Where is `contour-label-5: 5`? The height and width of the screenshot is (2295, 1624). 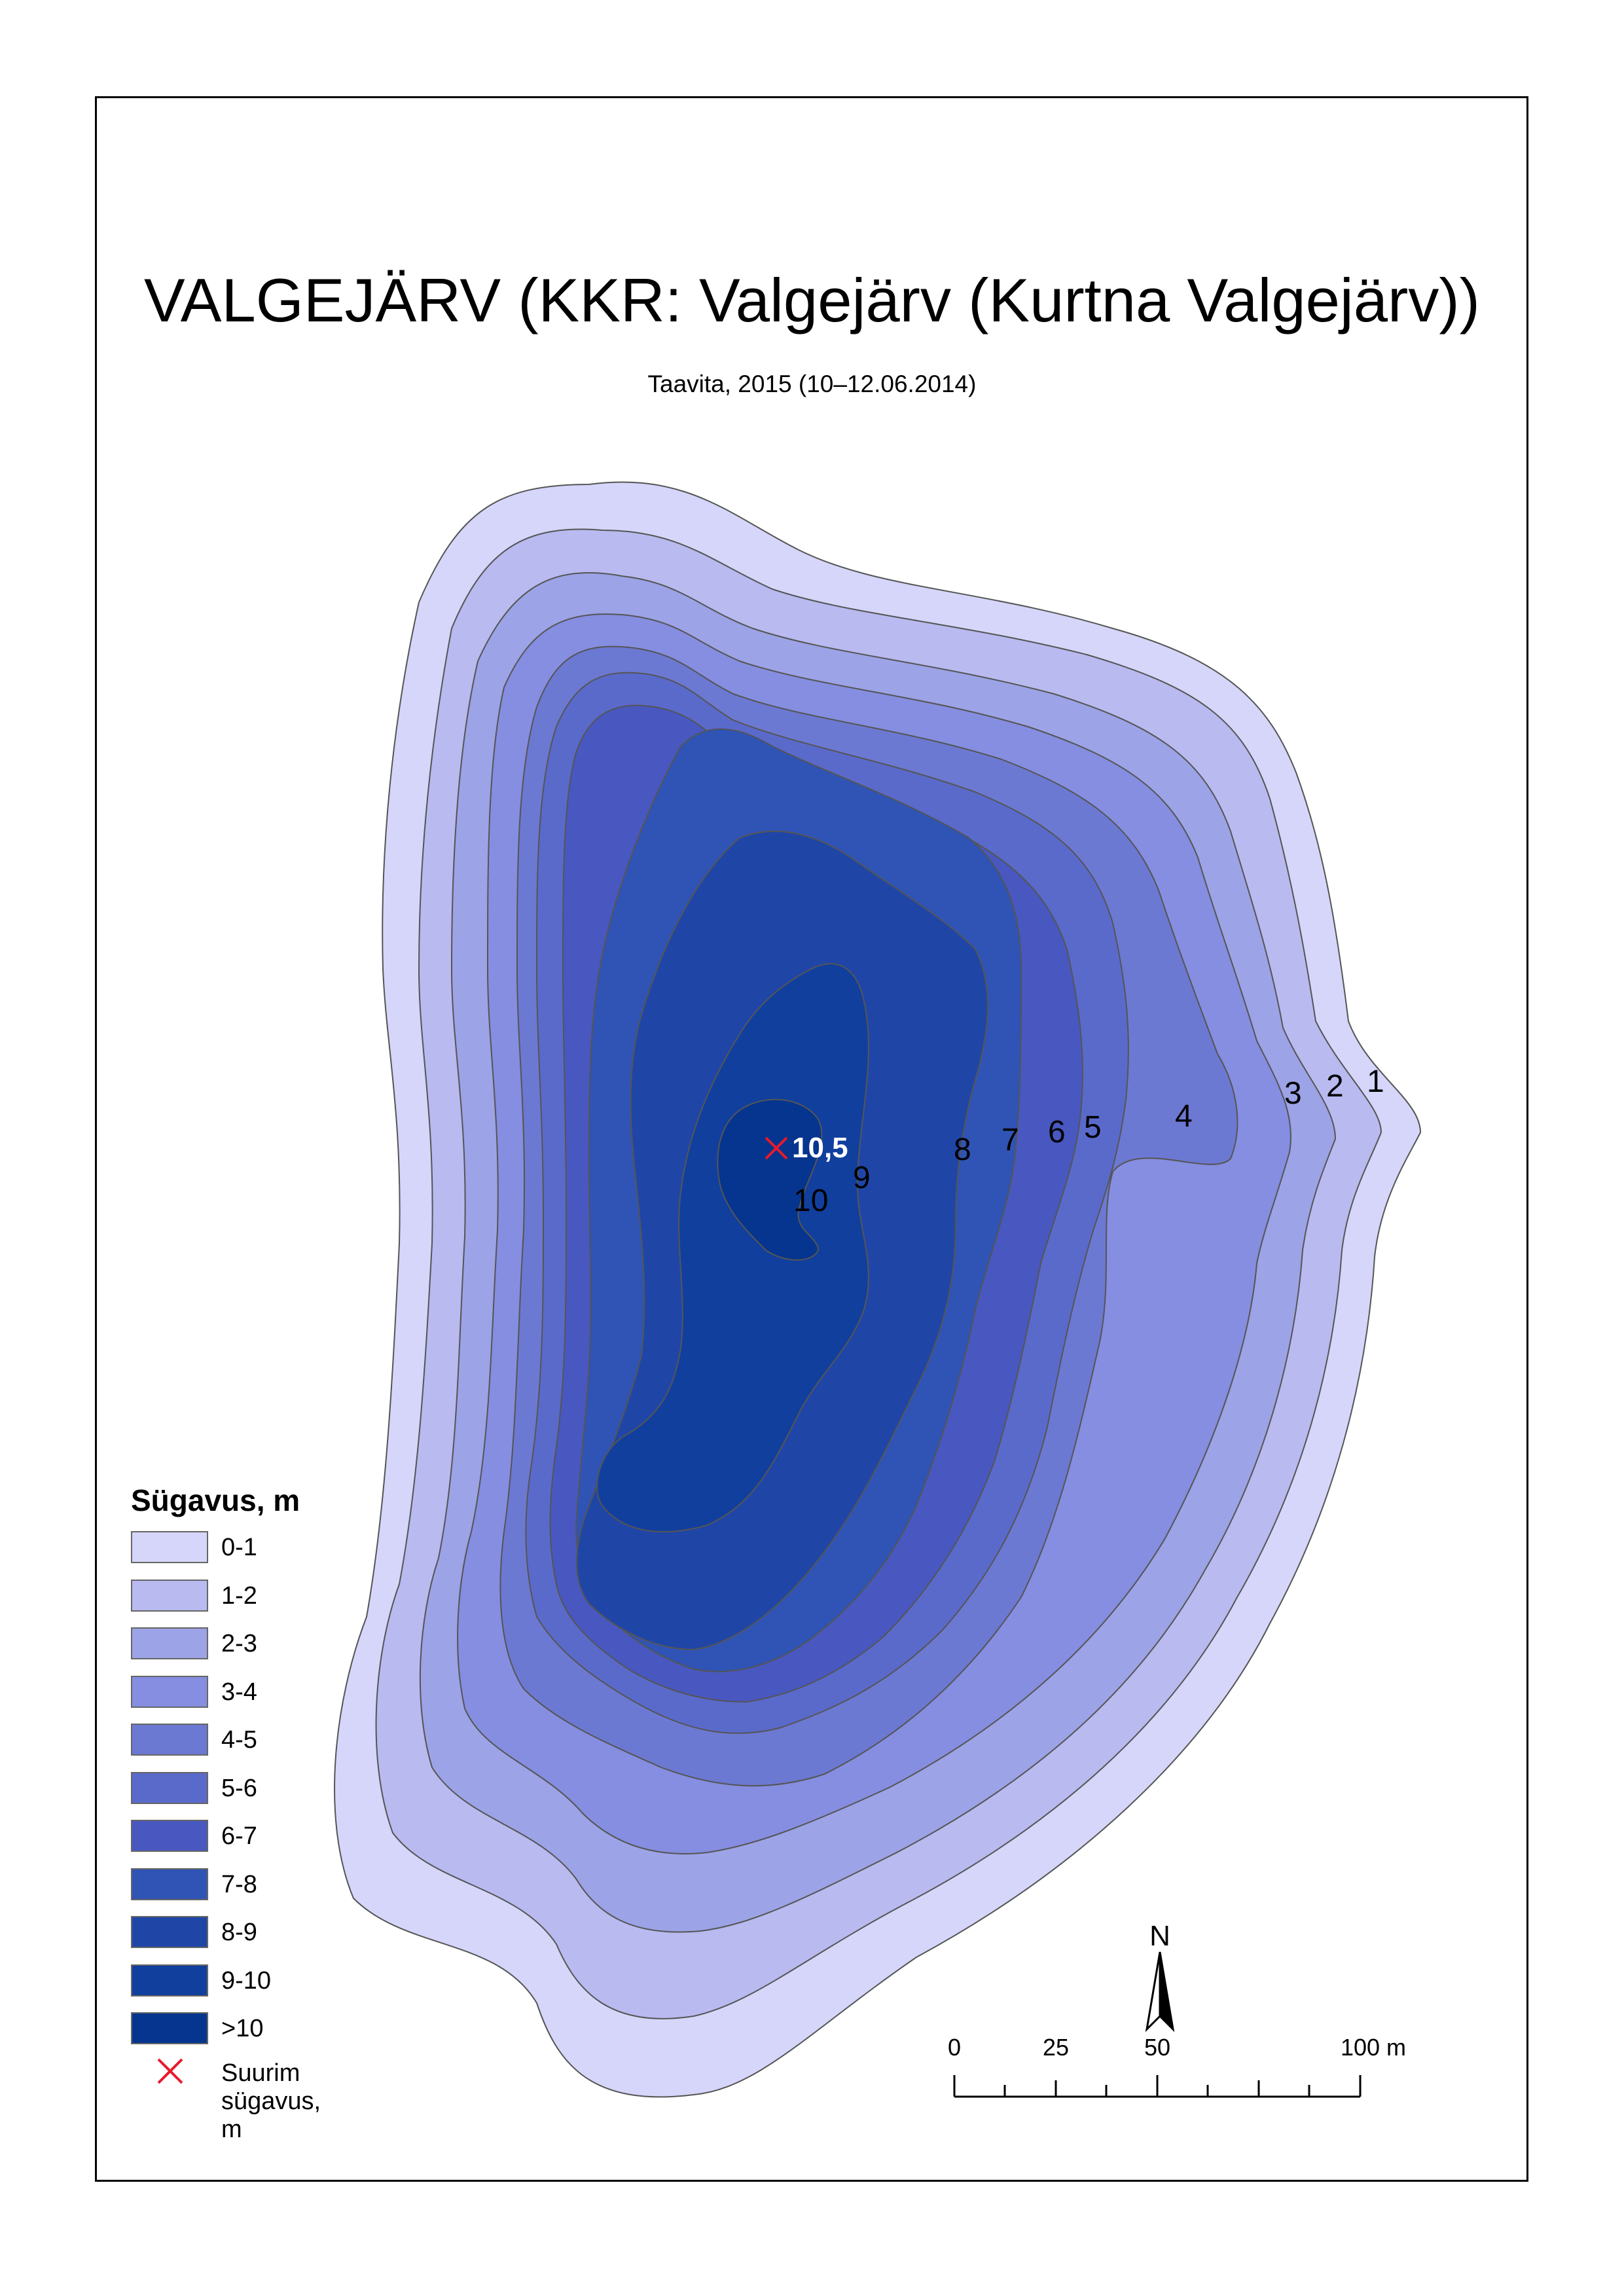
contour-label-5: 5 is located at coordinates (1093, 1127).